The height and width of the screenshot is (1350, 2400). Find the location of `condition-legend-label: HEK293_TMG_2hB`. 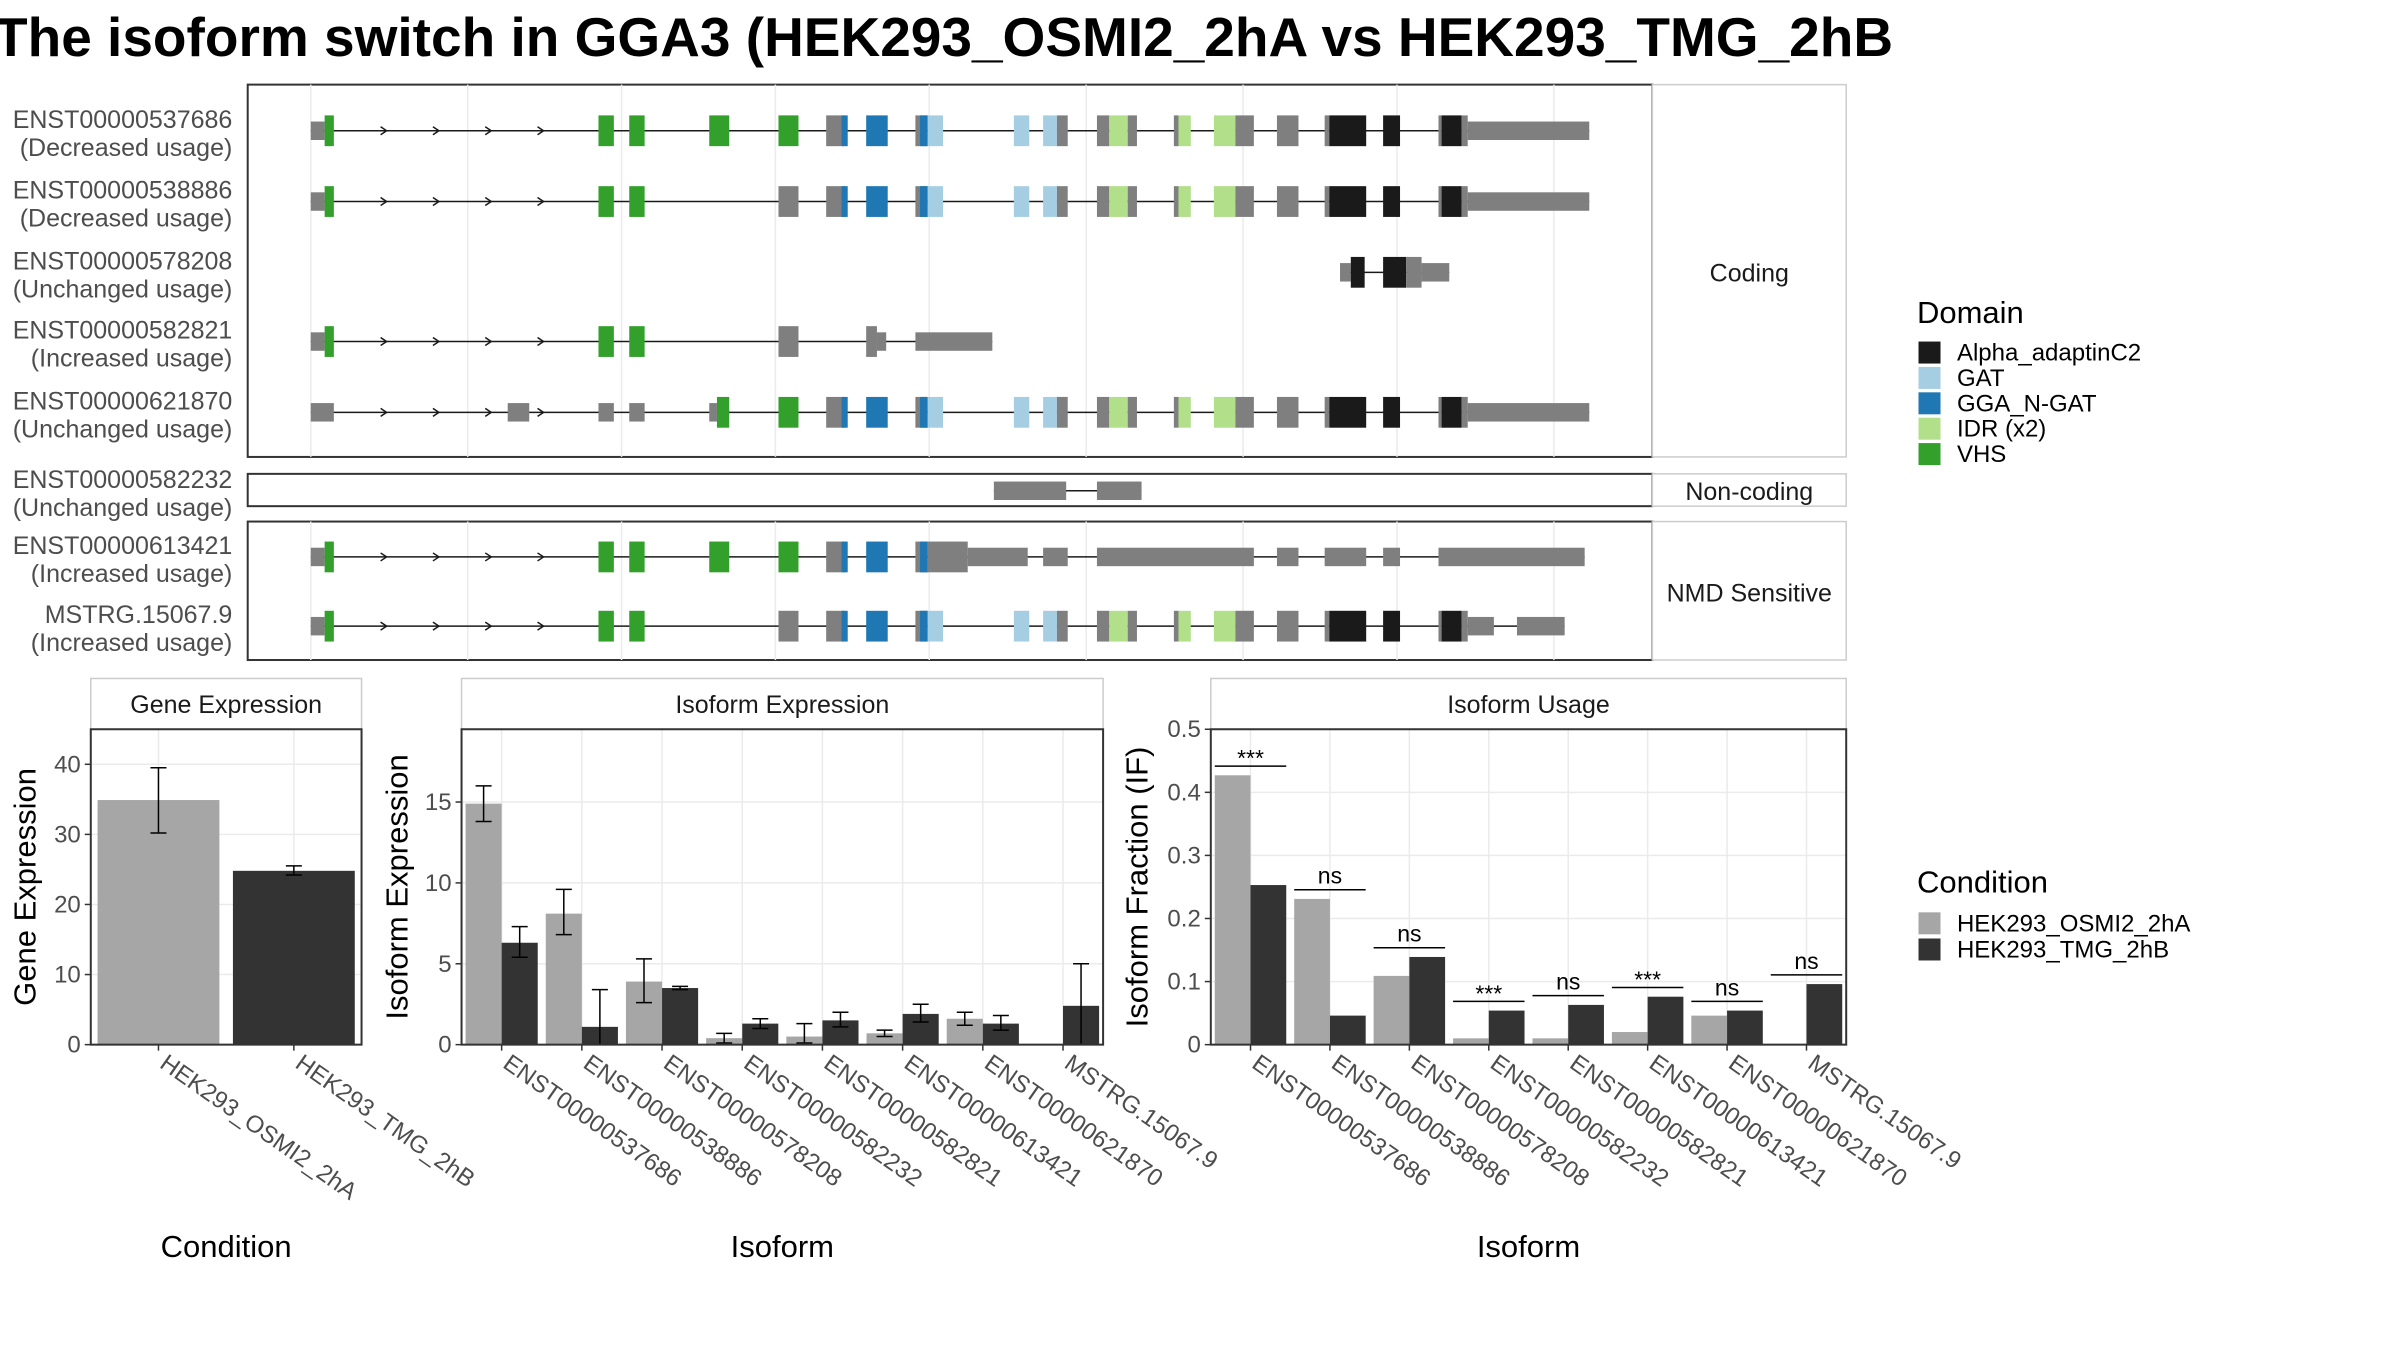

condition-legend-label: HEK293_TMG_2hB is located at coordinates (2063, 949).